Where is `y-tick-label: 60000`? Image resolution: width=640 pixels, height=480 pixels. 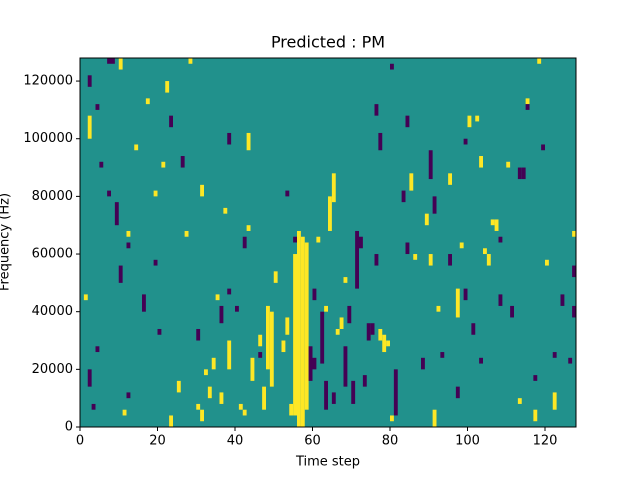
y-tick-label: 60000 is located at coordinates (52, 254).